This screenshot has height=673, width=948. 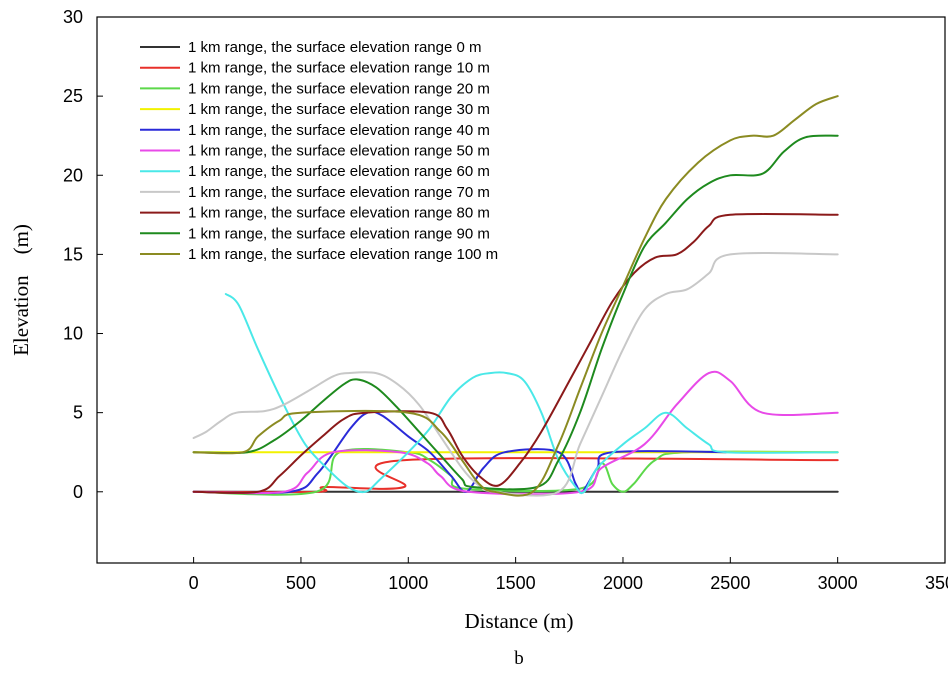 I want to click on y-tick-label: 25, so click(x=73, y=96).